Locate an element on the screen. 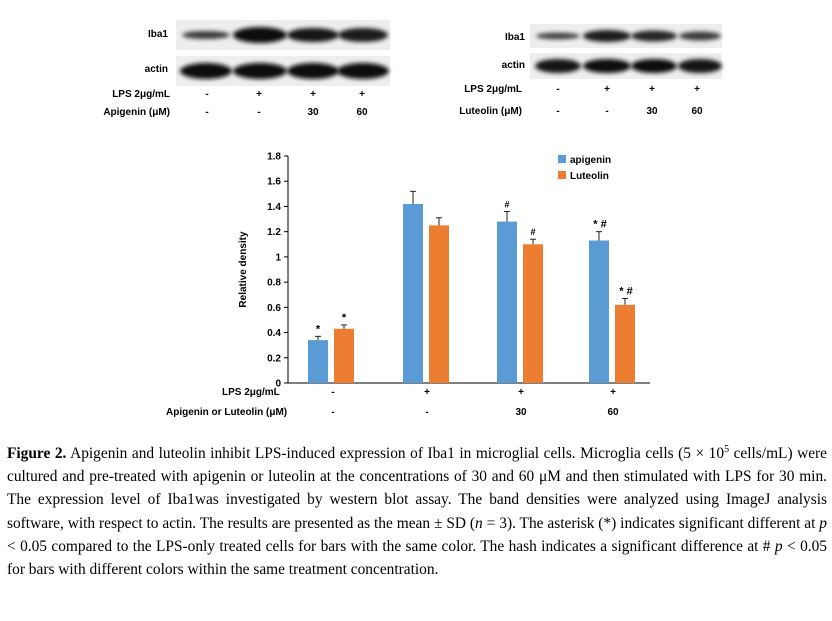  caption-italic: n is located at coordinates (479, 523).